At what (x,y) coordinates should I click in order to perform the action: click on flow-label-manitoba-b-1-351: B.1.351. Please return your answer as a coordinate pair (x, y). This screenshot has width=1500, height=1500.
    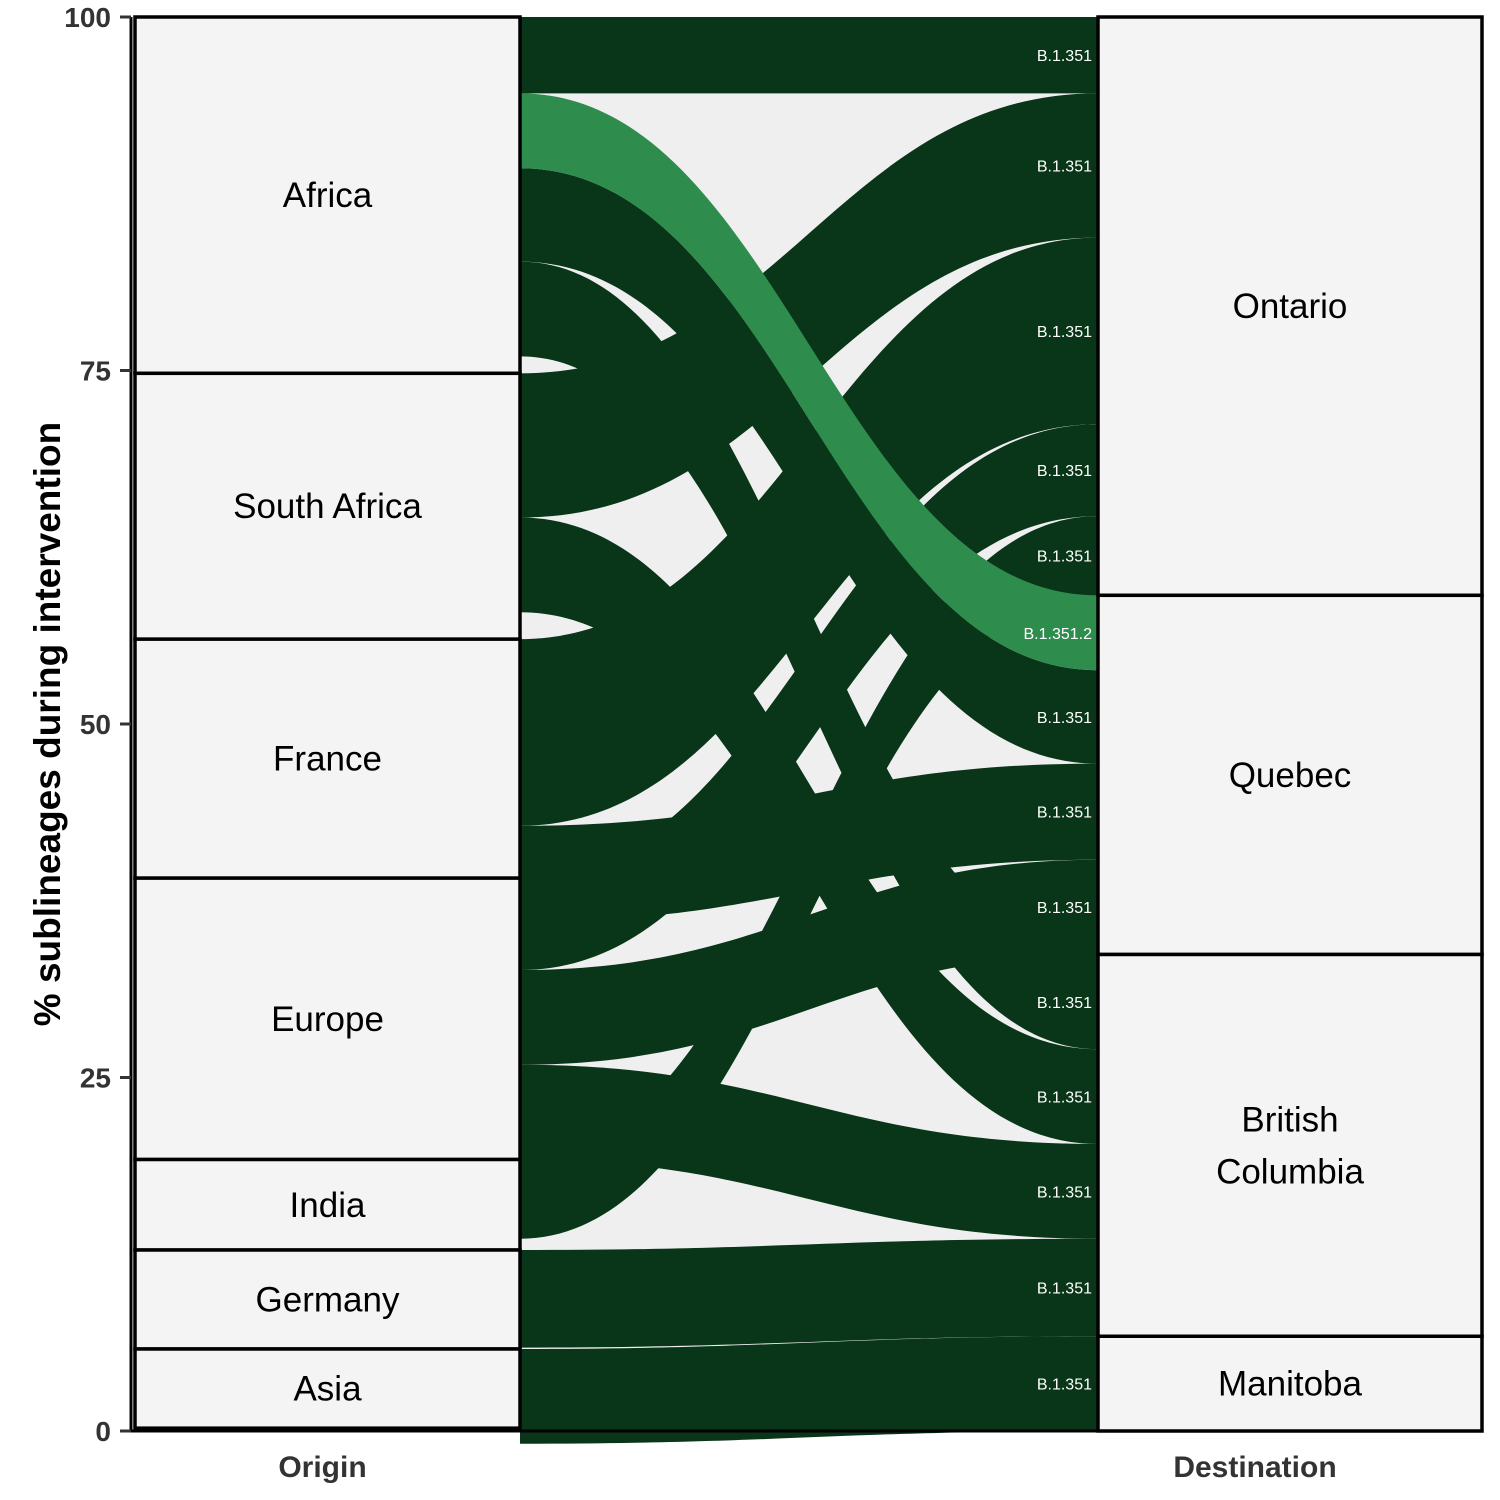
    Looking at the image, I should click on (1064, 1385).